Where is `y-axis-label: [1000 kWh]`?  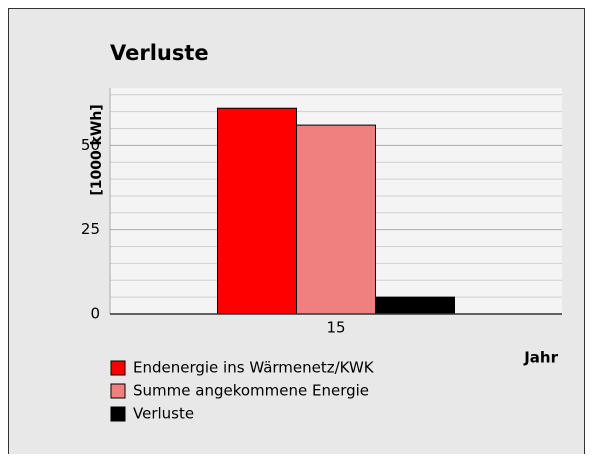
y-axis-label: [1000 kWh] is located at coordinates (97, 149).